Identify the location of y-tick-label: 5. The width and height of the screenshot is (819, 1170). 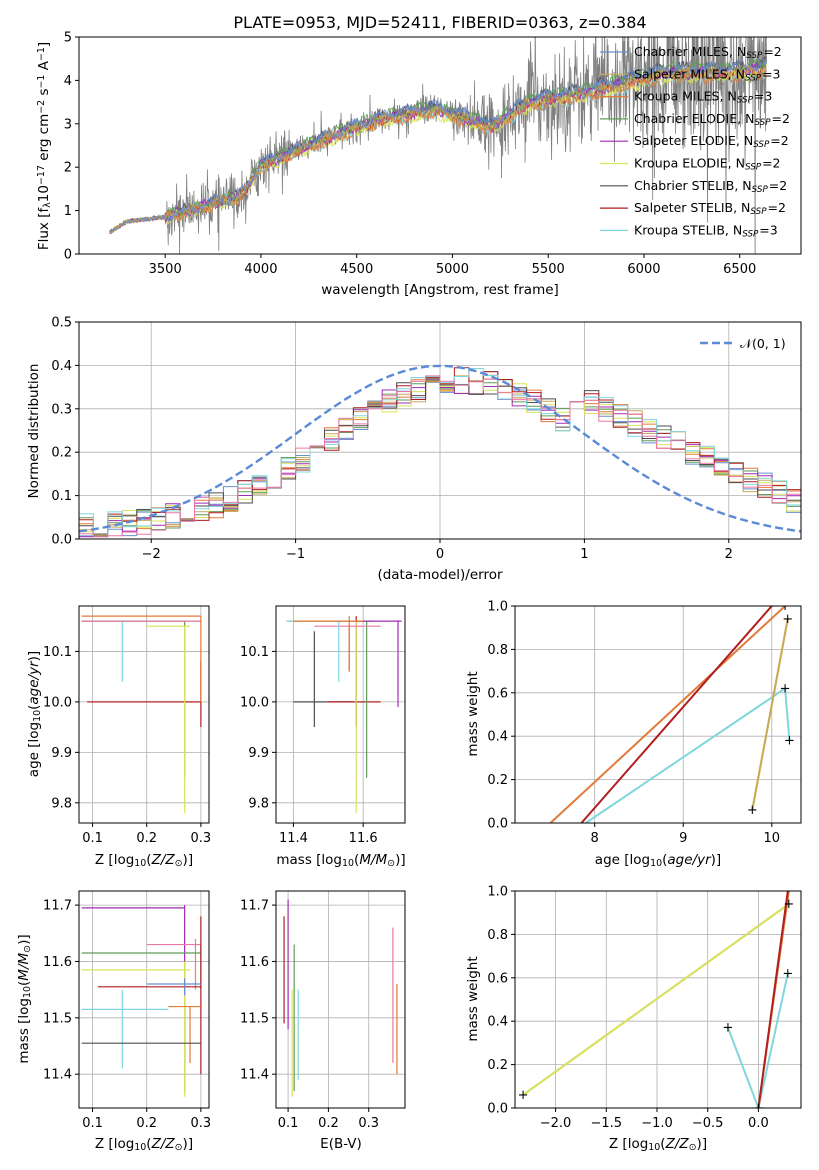
(68, 38).